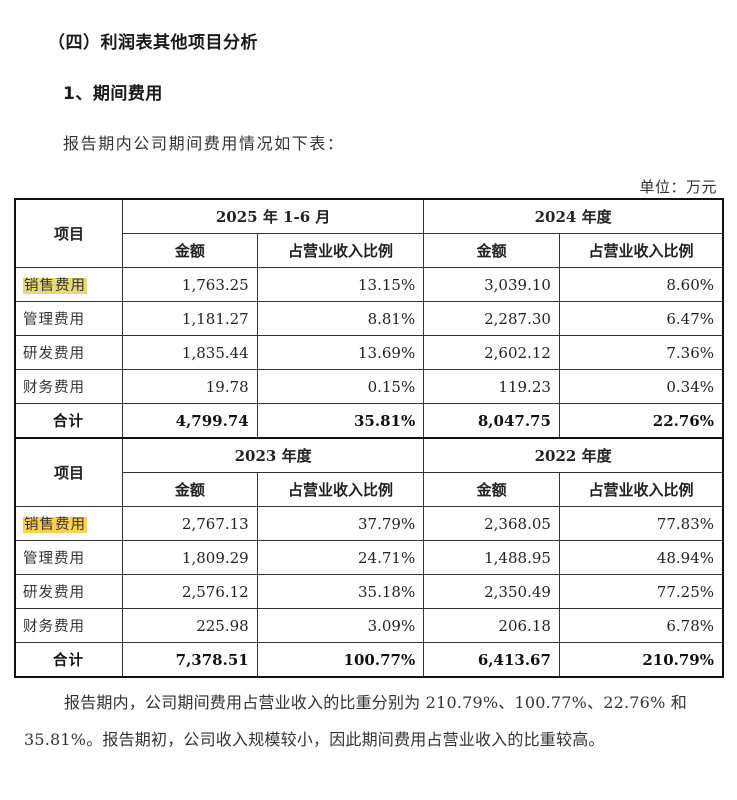 The height and width of the screenshot is (800, 737). What do you see at coordinates (641, 386) in the screenshot?
I see `ratio-cell: 0.34%` at bounding box center [641, 386].